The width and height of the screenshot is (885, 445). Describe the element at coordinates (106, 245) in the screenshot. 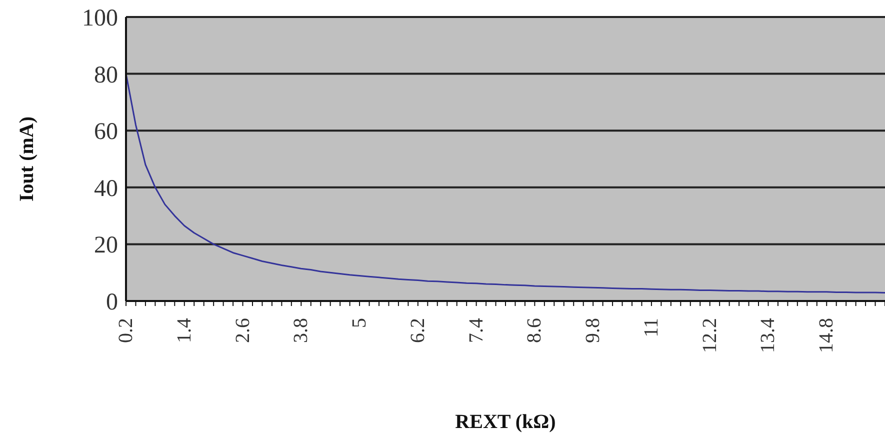

I see `y-tick-label: 20` at that location.